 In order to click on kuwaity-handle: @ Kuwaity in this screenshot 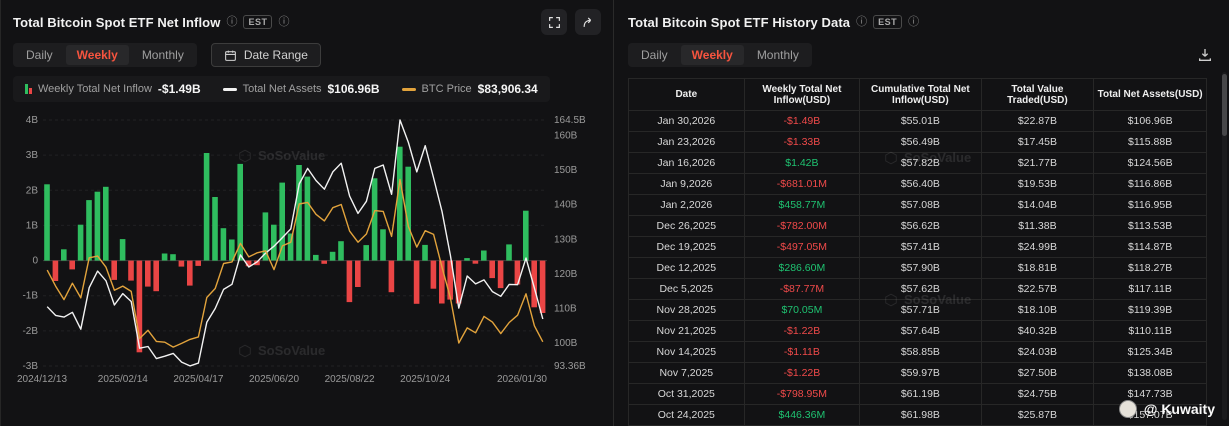, I will do `click(1179, 409)`.